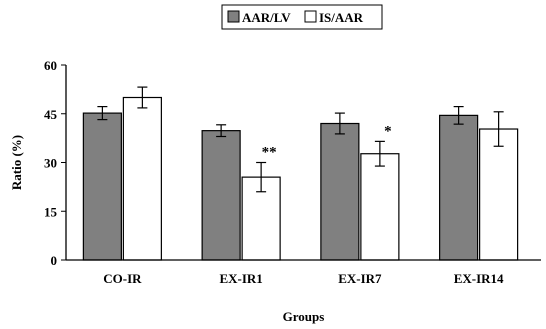 This screenshot has height=329, width=546. Describe the element at coordinates (304, 316) in the screenshot. I see `x-axis-title: Groups` at that location.